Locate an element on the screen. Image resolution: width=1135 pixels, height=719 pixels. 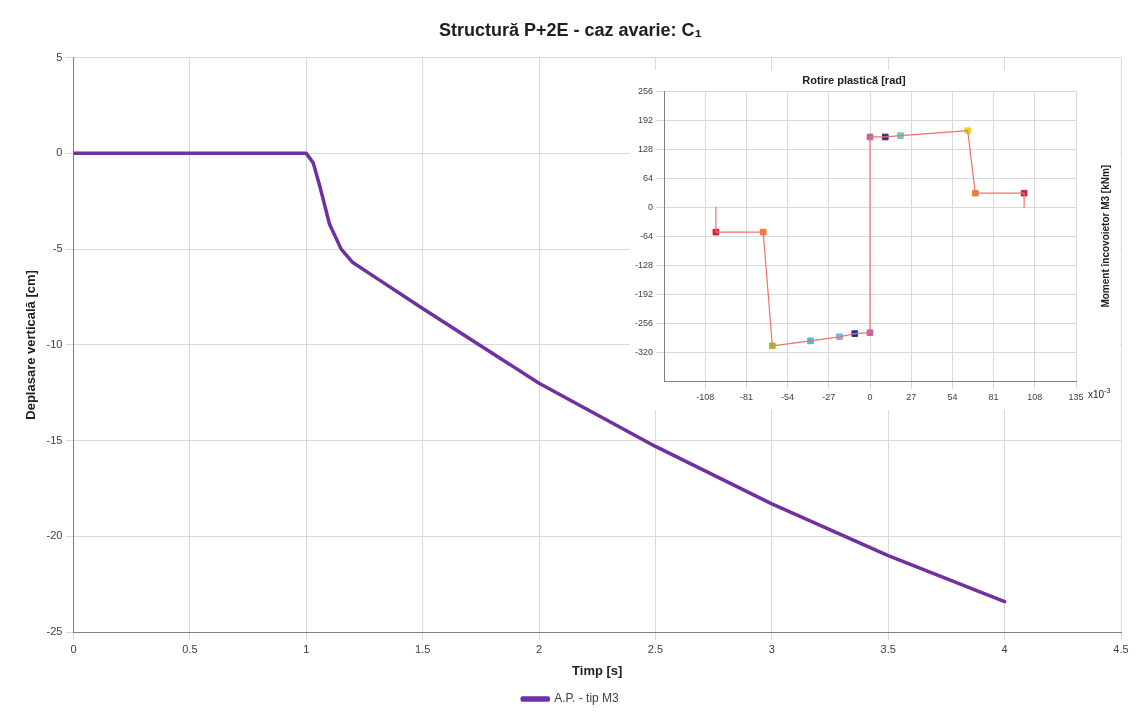
y-tick-label: -320 is located at coordinates (644, 351).